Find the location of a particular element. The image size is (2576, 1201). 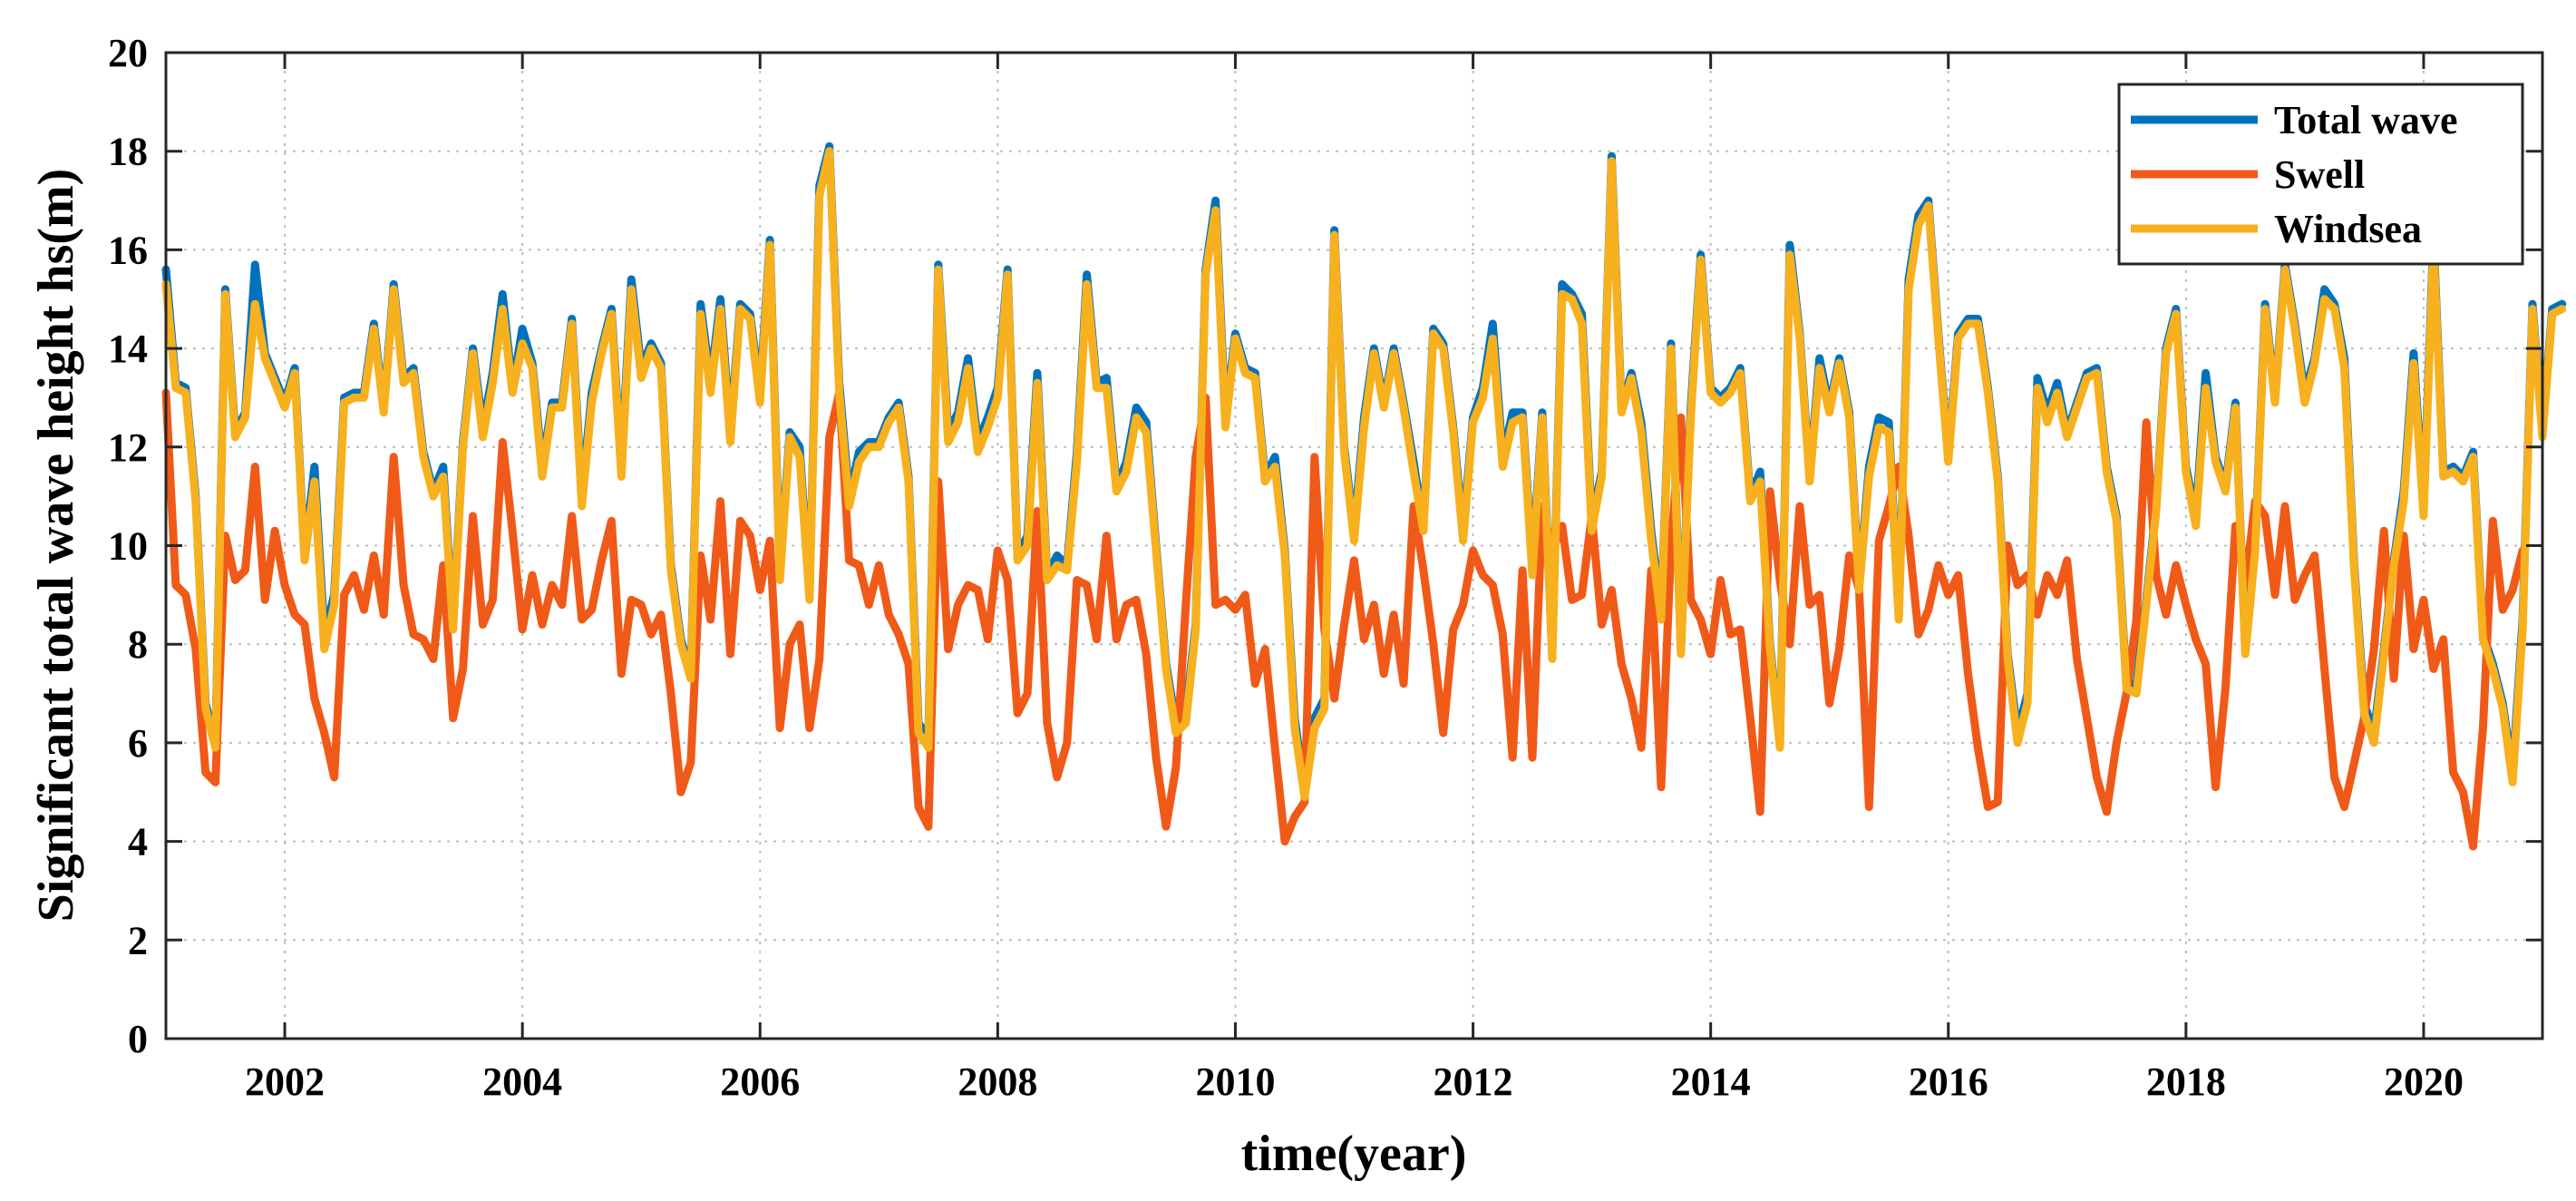

y-axis-label: Significant total wave height hs(m) is located at coordinates (56, 546).